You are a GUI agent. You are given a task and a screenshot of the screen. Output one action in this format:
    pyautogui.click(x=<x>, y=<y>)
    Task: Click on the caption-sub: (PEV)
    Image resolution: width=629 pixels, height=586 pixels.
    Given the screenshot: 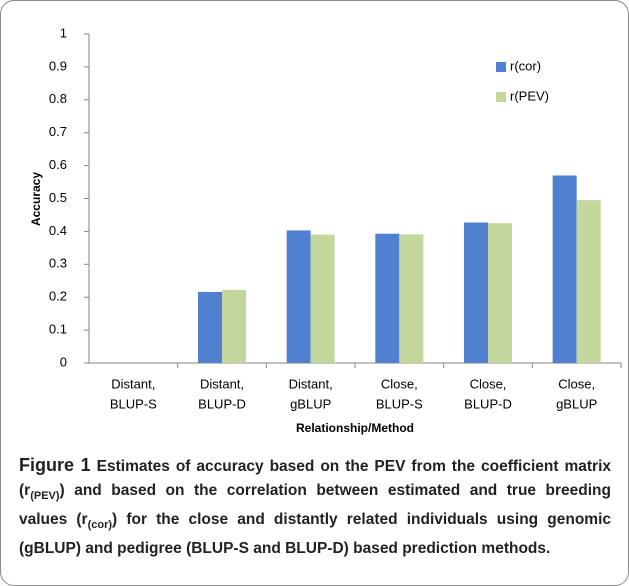 What is the action you would take?
    pyautogui.click(x=45, y=496)
    